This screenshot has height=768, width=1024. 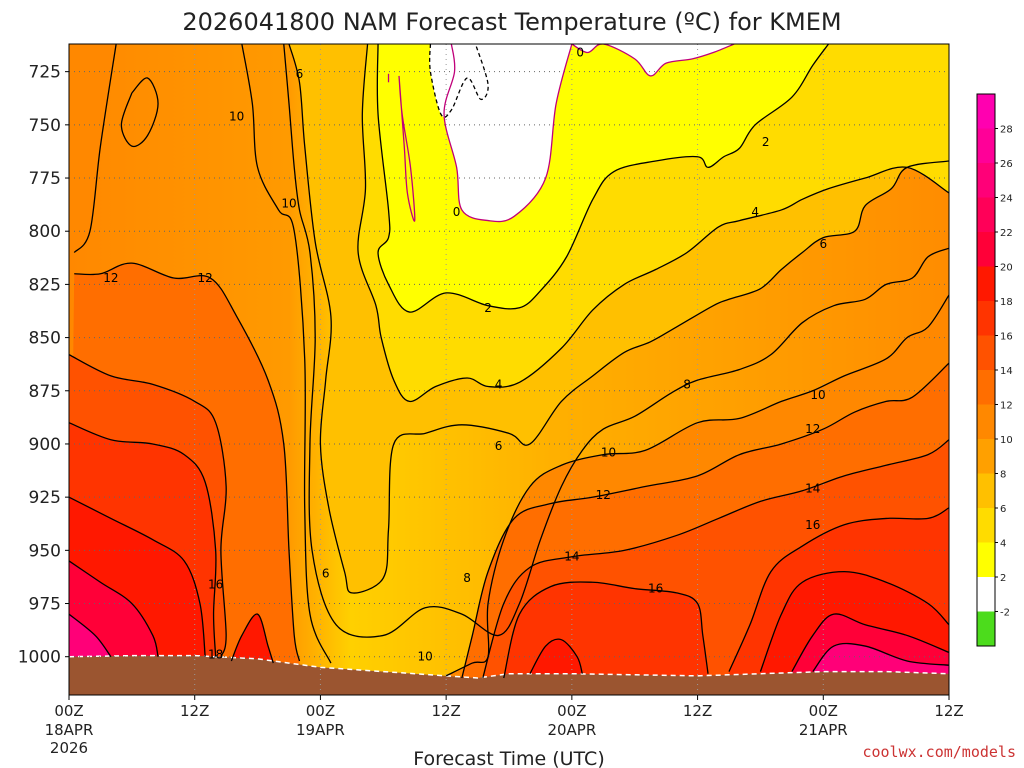 What do you see at coordinates (45, 498) in the screenshot?
I see `y-tick-label: 925` at bounding box center [45, 498].